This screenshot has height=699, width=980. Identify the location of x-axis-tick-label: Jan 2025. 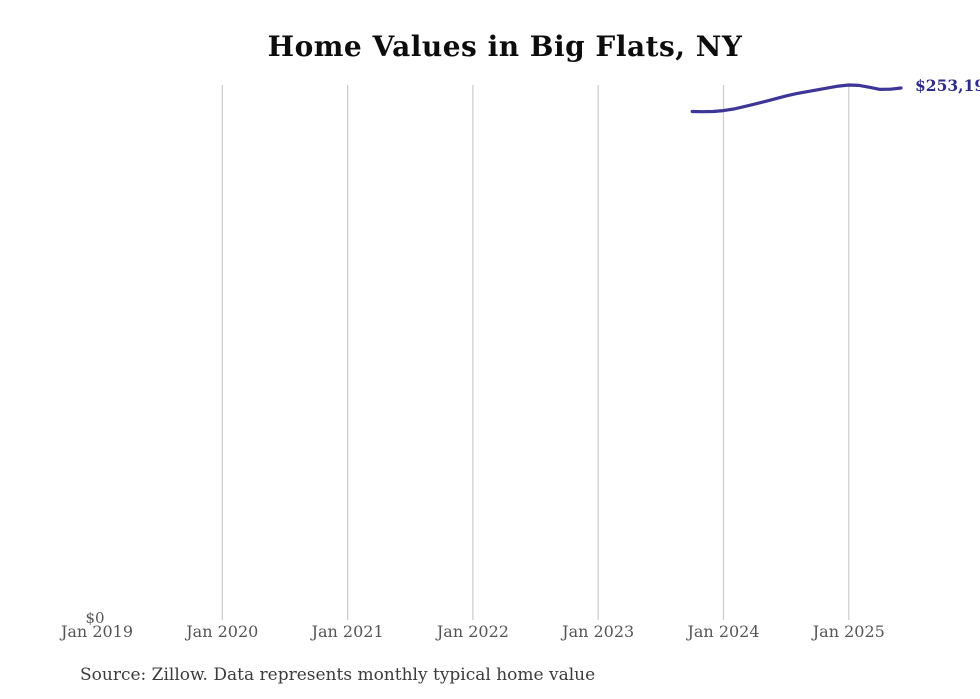
(848, 631).